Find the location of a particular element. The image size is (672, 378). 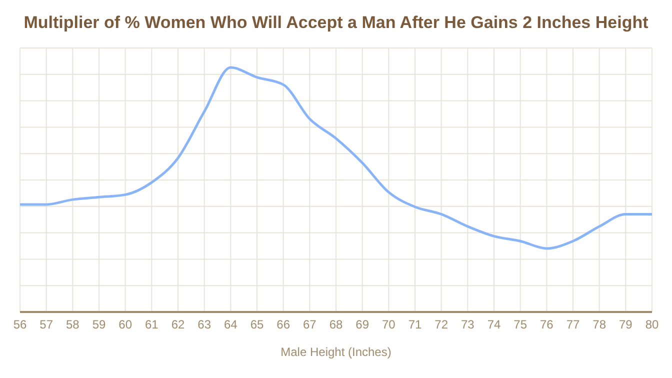

x-tick-label: 66 is located at coordinates (283, 325).